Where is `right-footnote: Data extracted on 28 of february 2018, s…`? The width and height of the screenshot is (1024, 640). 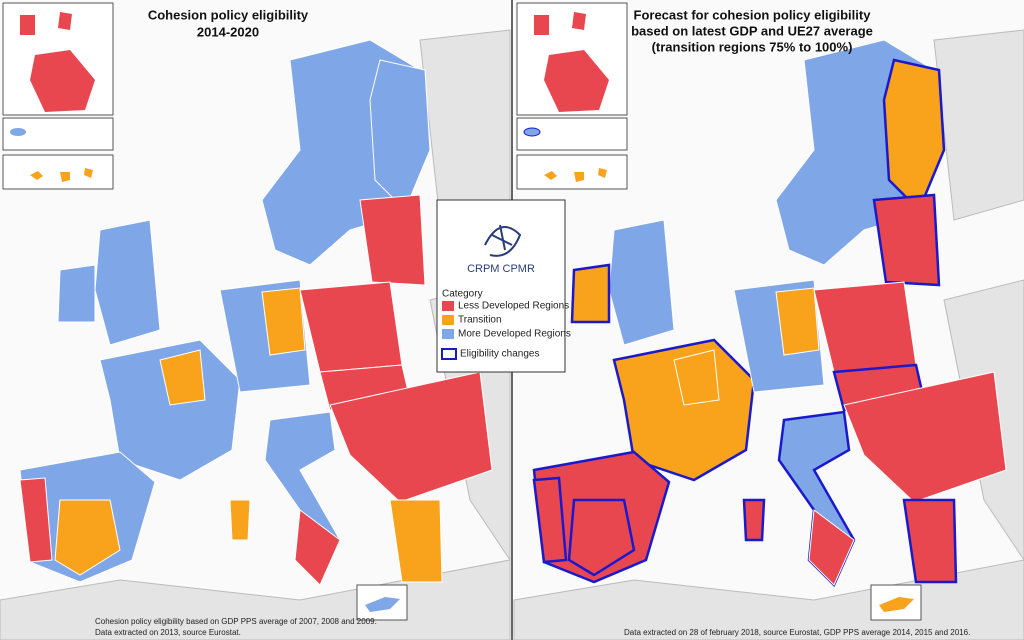 right-footnote: Data extracted on 28 of february 2018, s… is located at coordinates (797, 632).